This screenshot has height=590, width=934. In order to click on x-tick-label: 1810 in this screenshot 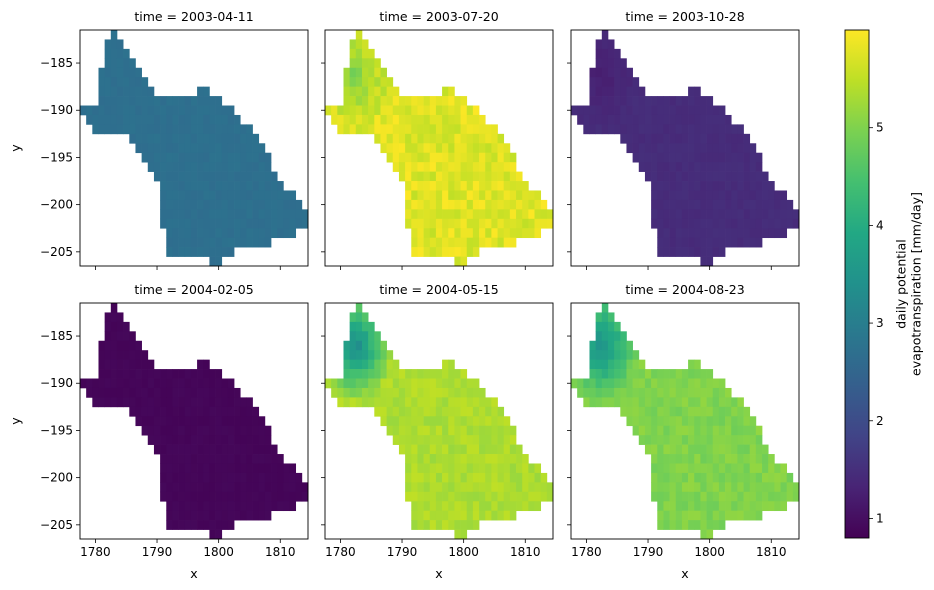, I will do `click(280, 552)`.